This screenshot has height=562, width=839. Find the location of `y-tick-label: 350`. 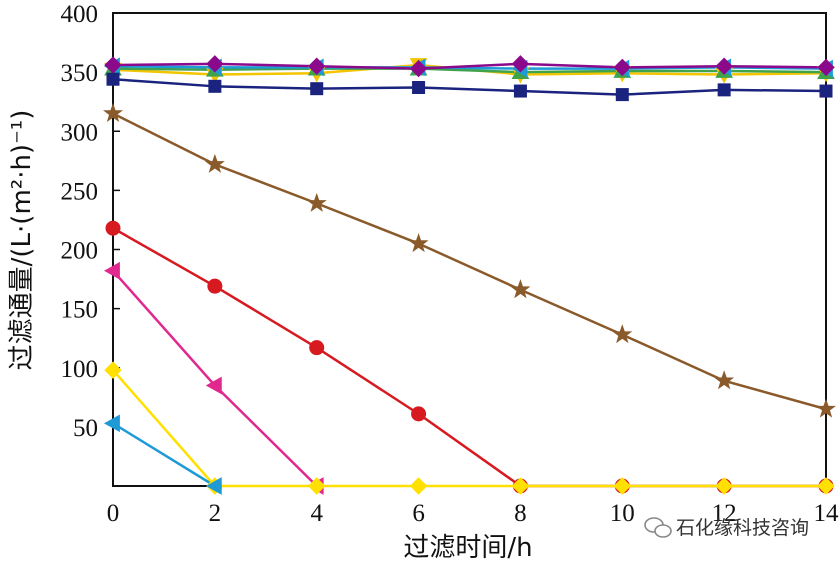

y-tick-label: 350 is located at coordinates (80, 73).